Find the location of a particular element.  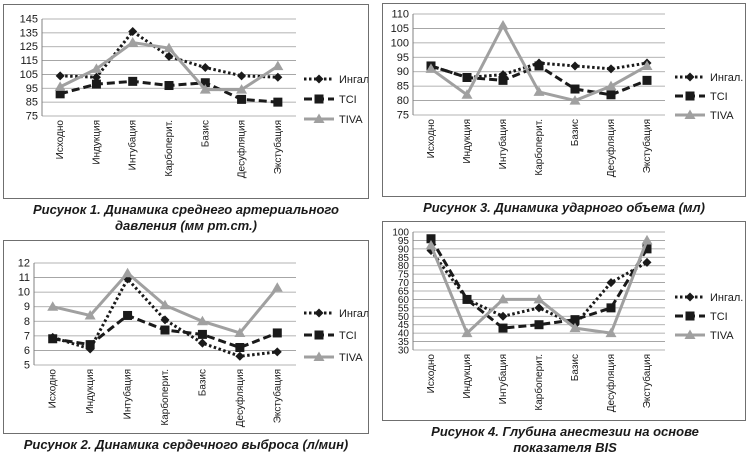

chart-4-ytick-label: 100 is located at coordinates (400, 233).